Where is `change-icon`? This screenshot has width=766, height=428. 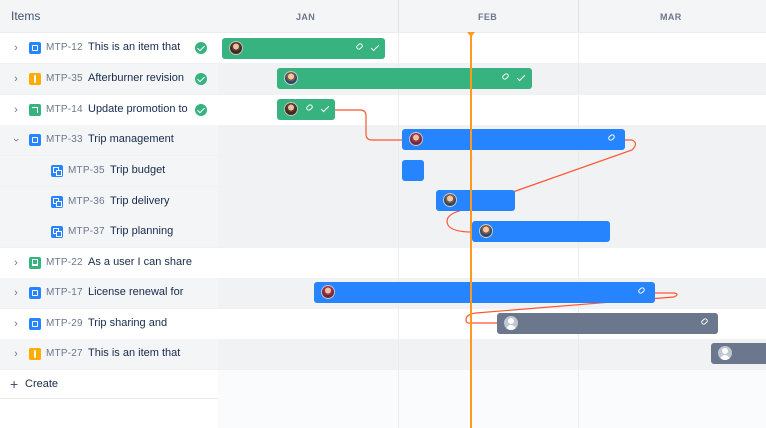 change-icon is located at coordinates (35, 110).